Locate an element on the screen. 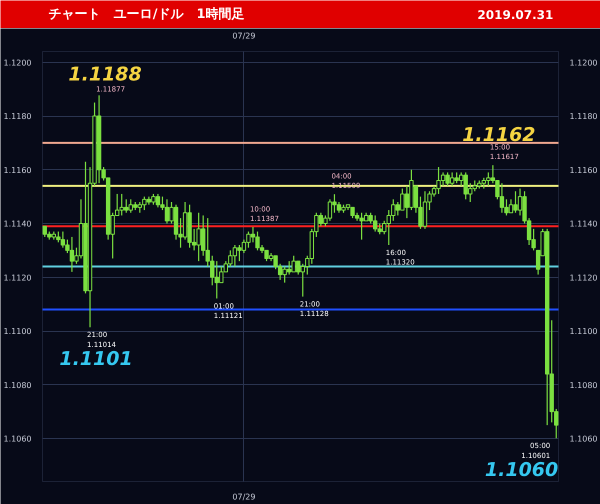 This screenshot has width=600, height=504. y-tick-label: 1.1060 is located at coordinates (18, 439).